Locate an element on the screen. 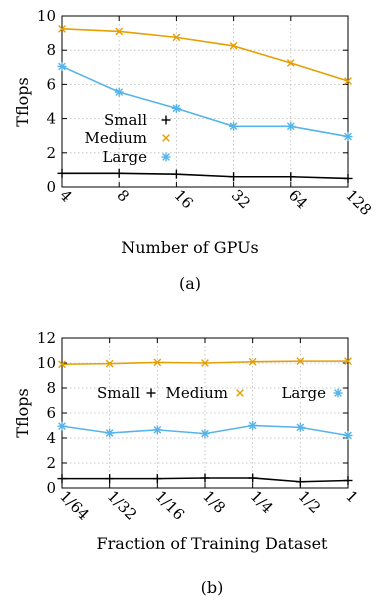  series-line-large is located at coordinates (205, 101).